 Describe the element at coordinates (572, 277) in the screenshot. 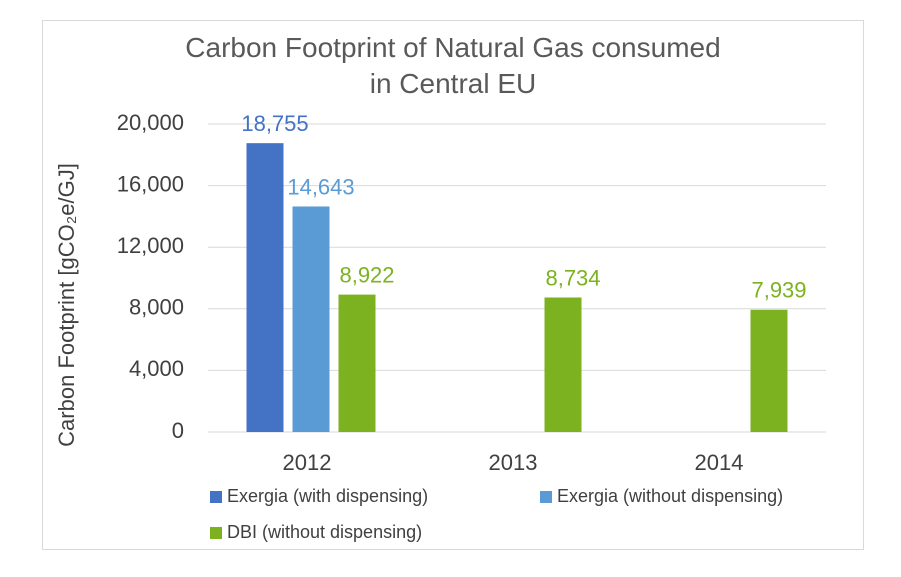

I see `value-label: 8,734` at that location.